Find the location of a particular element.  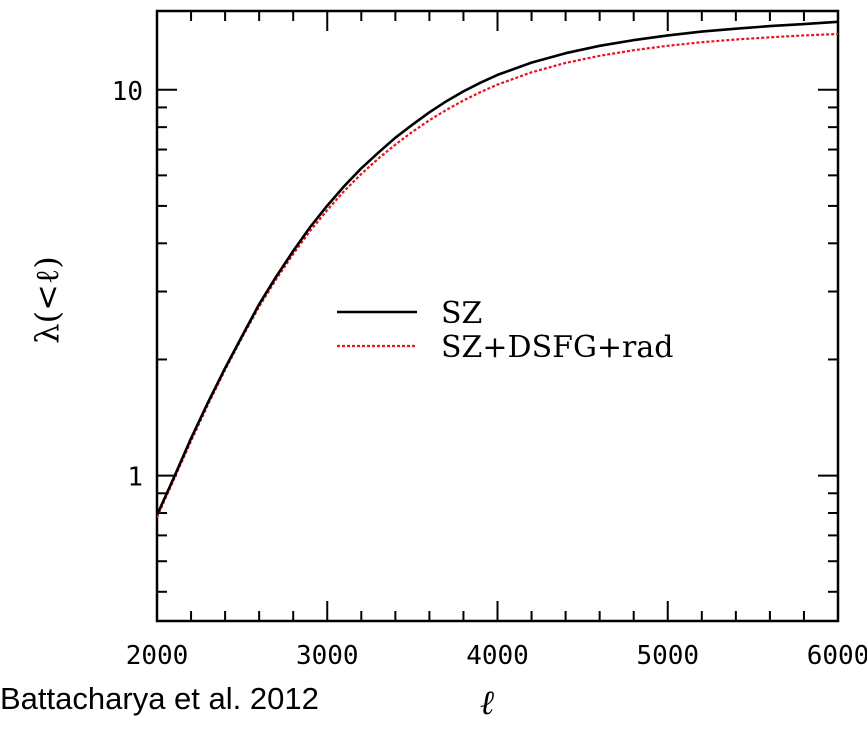

legend-label: SZ is located at coordinates (461, 313).